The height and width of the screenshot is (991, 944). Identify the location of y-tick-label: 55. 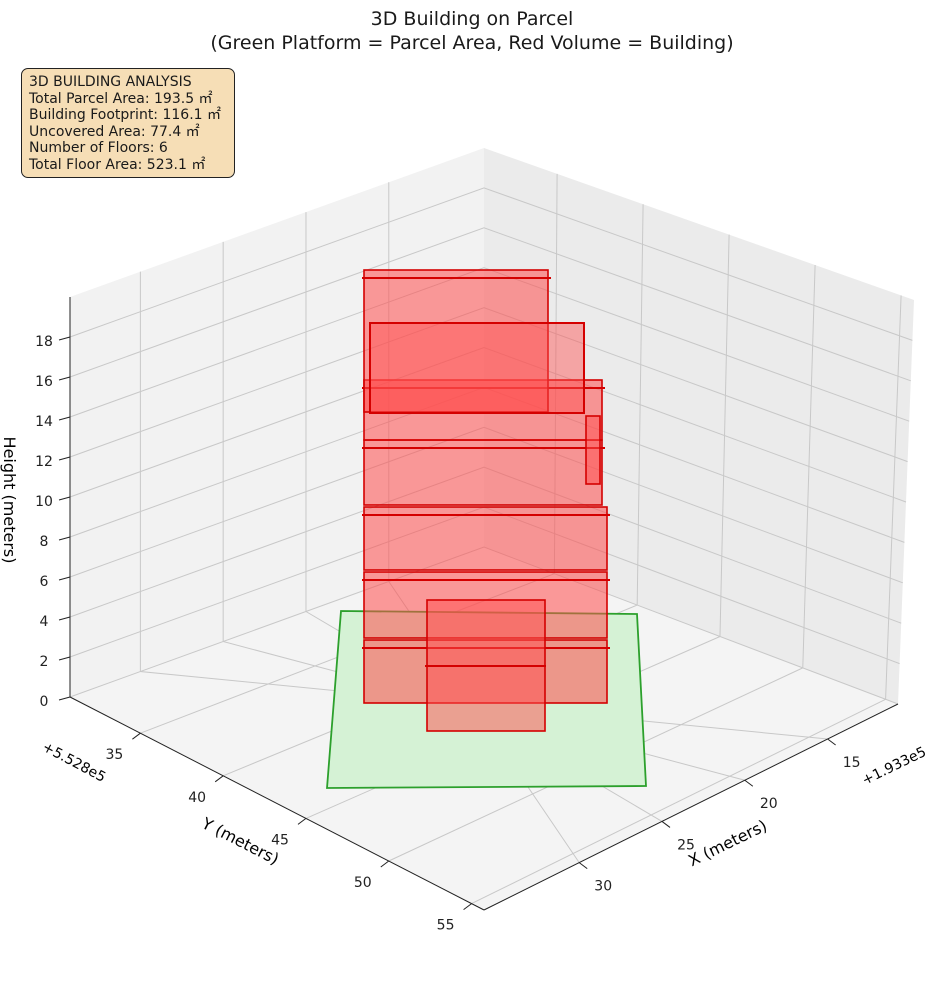
(446, 926).